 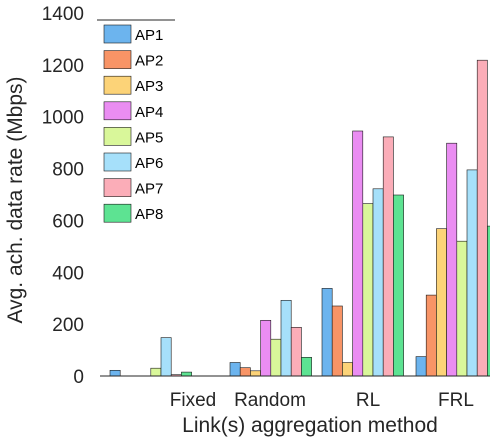 What do you see at coordinates (63, 118) in the screenshot?
I see `y-tick-label: 1000` at bounding box center [63, 118].